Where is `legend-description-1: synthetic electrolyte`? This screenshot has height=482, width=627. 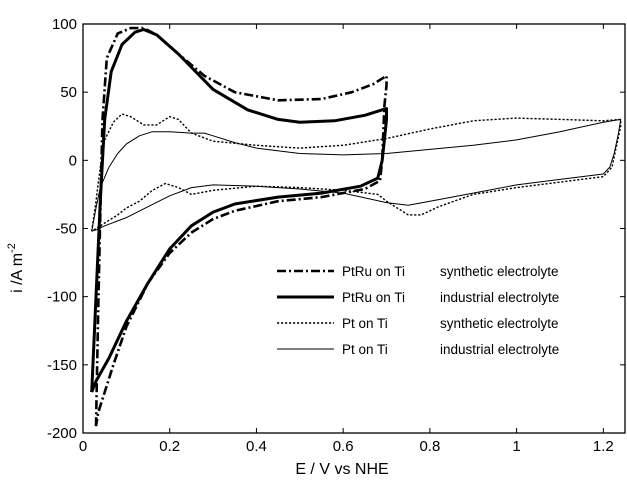 legend-description-1: synthetic electrolyte is located at coordinates (499, 271).